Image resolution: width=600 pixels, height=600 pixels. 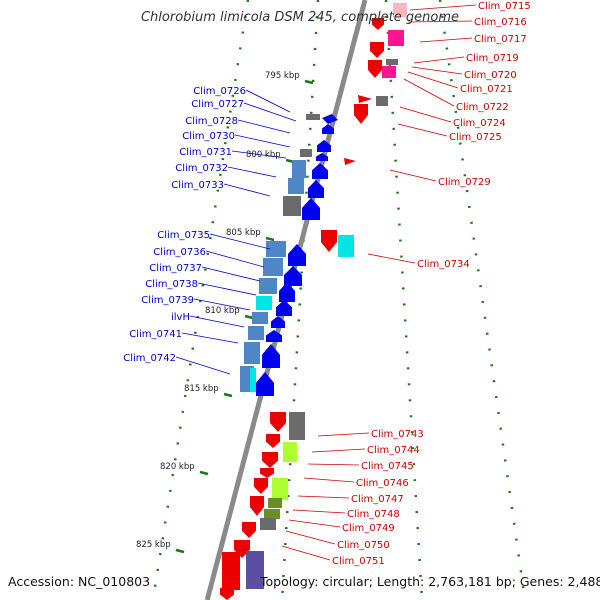 What do you see at coordinates (197, 185) in the screenshot?
I see `left-gene-label: Clim_0733` at bounding box center [197, 185].